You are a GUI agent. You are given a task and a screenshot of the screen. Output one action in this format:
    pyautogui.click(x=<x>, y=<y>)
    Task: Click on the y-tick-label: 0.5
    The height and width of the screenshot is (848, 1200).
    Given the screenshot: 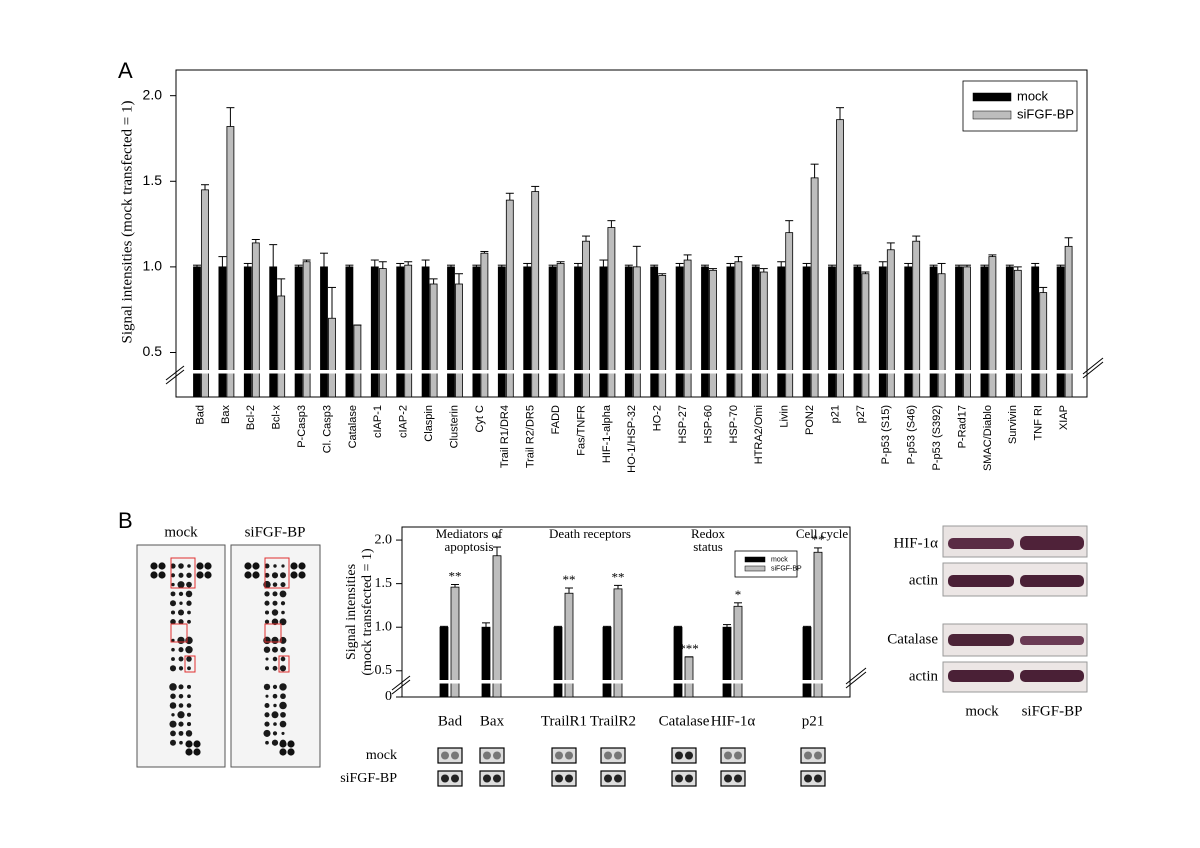 What is the action you would take?
    pyautogui.click(x=384, y=670)
    